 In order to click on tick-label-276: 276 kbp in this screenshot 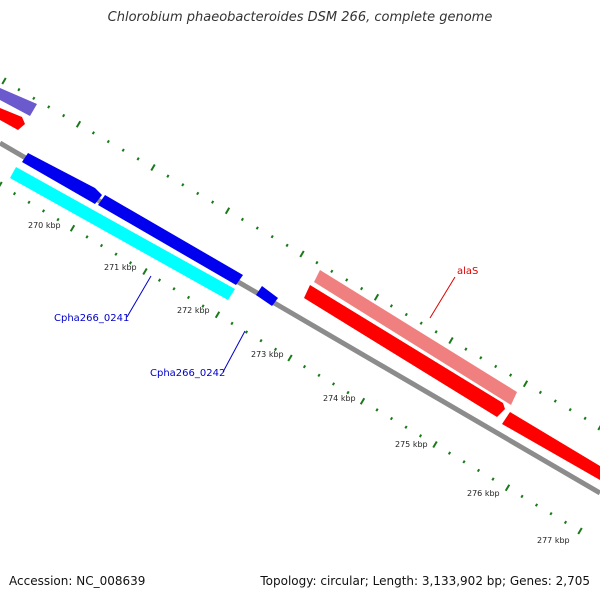, I will do `click(483, 493)`.